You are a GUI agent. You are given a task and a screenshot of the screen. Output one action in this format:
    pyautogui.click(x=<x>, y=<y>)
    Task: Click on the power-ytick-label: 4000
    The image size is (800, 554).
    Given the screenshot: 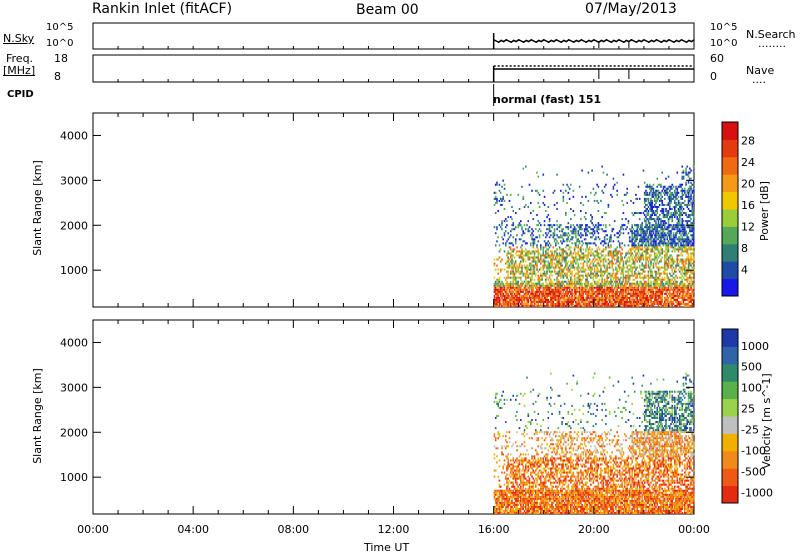 What is the action you would take?
    pyautogui.click(x=74, y=135)
    